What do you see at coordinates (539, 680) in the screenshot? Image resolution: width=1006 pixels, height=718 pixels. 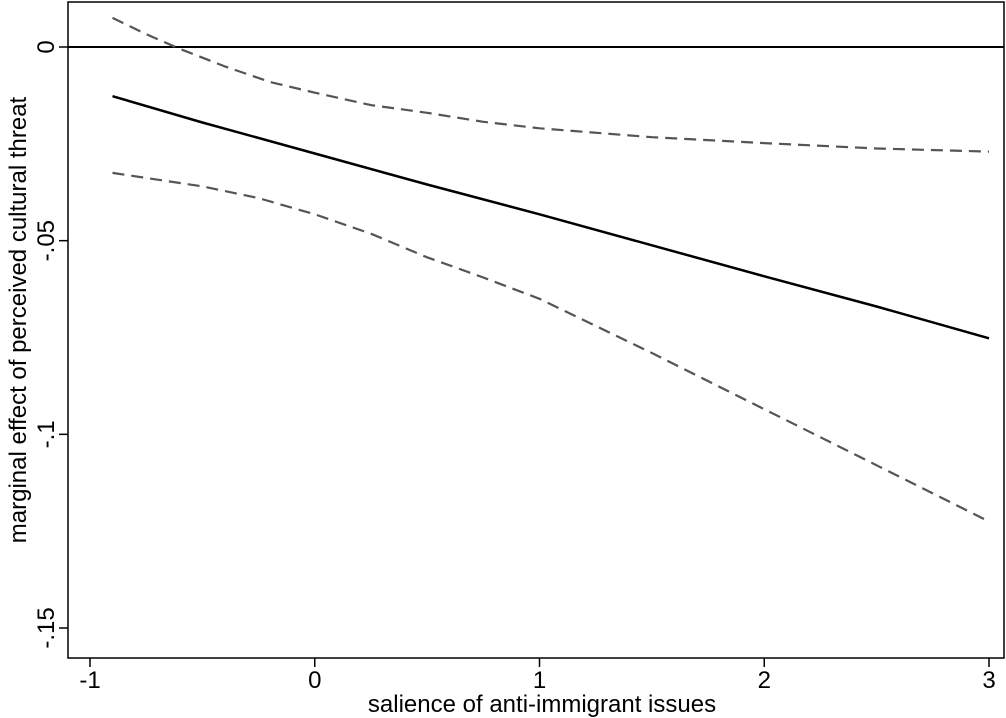 I see `x-tick-label: 1` at bounding box center [539, 680].